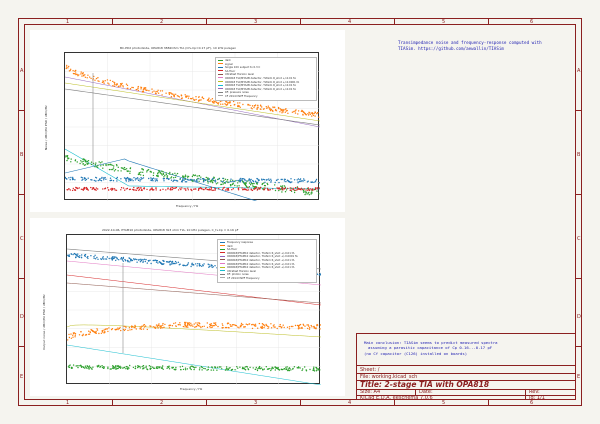 The width and height of the screenshot is (600, 424). I want to click on zone-col-2-bottom: 2, so click(162, 403).